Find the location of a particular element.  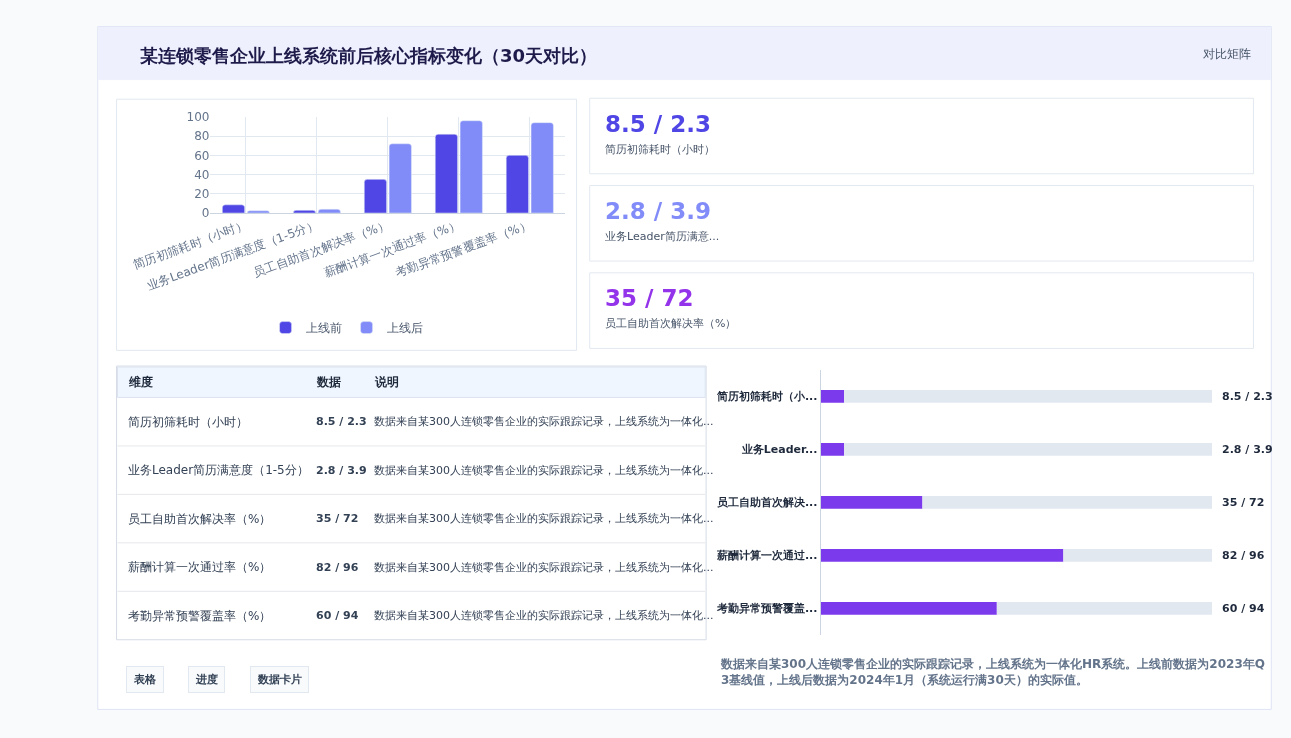

y-tick-label: 40 is located at coordinates (202, 174).